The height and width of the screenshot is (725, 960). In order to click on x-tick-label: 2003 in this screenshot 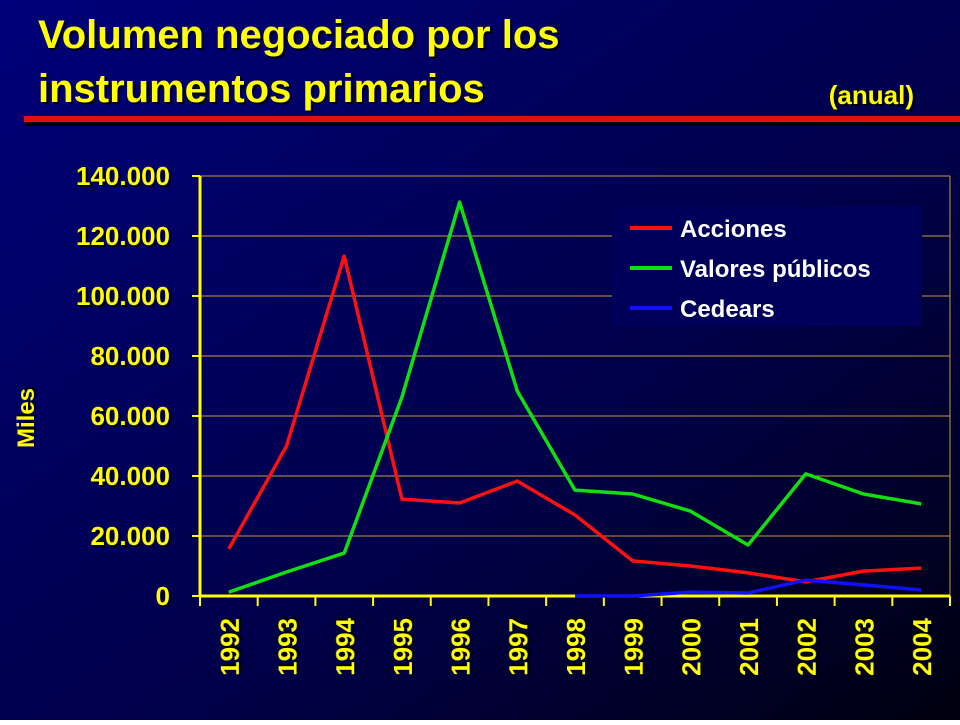, I will do `click(864, 647)`.